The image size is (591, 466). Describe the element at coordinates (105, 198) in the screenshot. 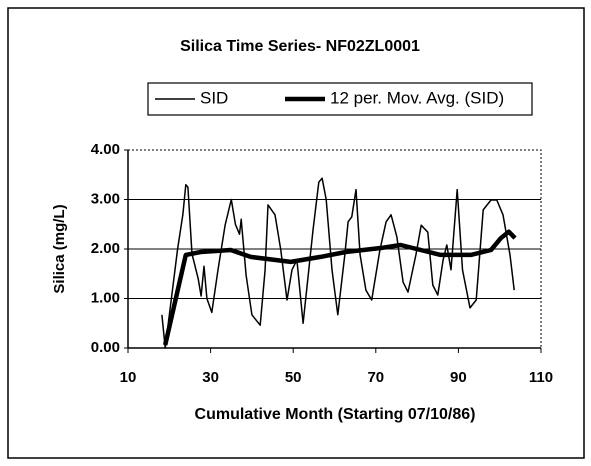

I see `y-tick-label: 3.00` at that location.